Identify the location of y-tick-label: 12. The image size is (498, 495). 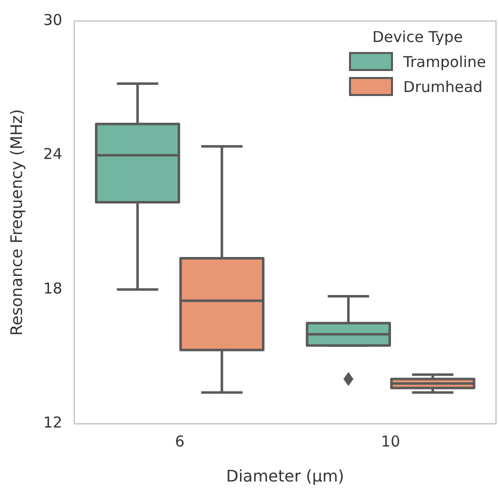
(52, 423).